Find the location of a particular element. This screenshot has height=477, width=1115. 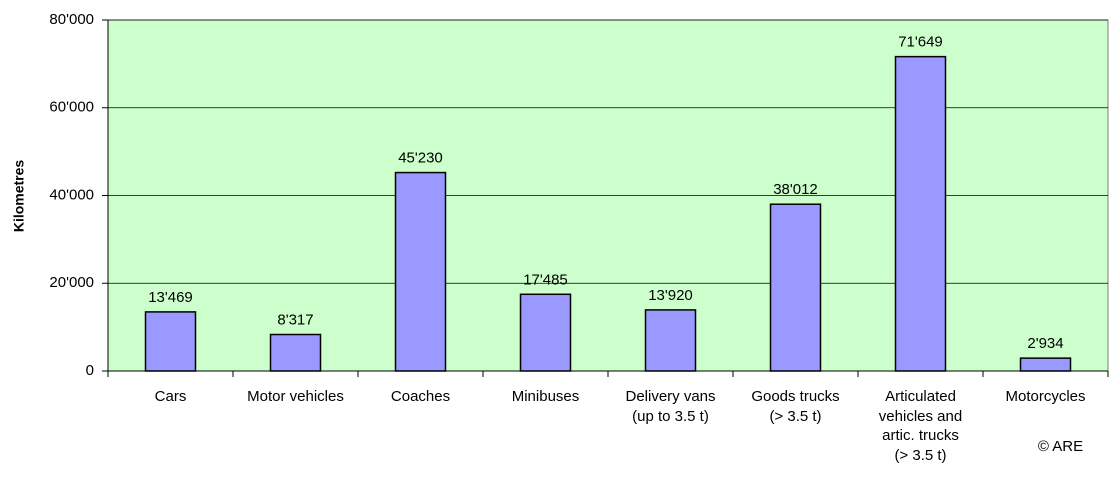

value-label: 13'920 is located at coordinates (670, 295).